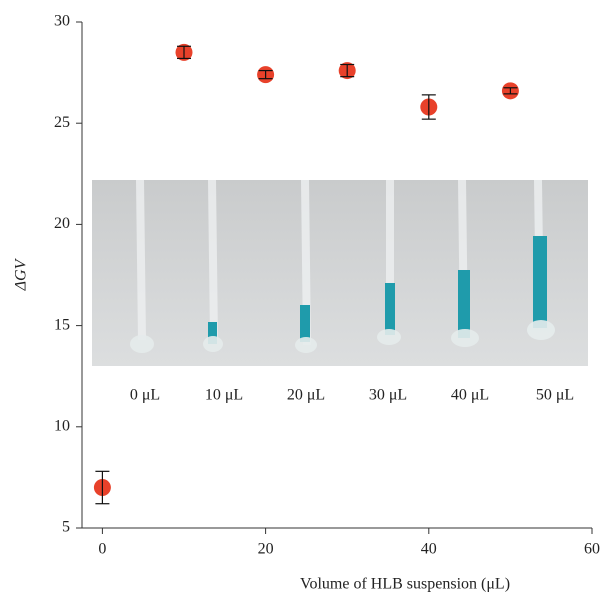 This screenshot has height=604, width=606. Describe the element at coordinates (592, 549) in the screenshot. I see `x-tick-label: 60` at that location.